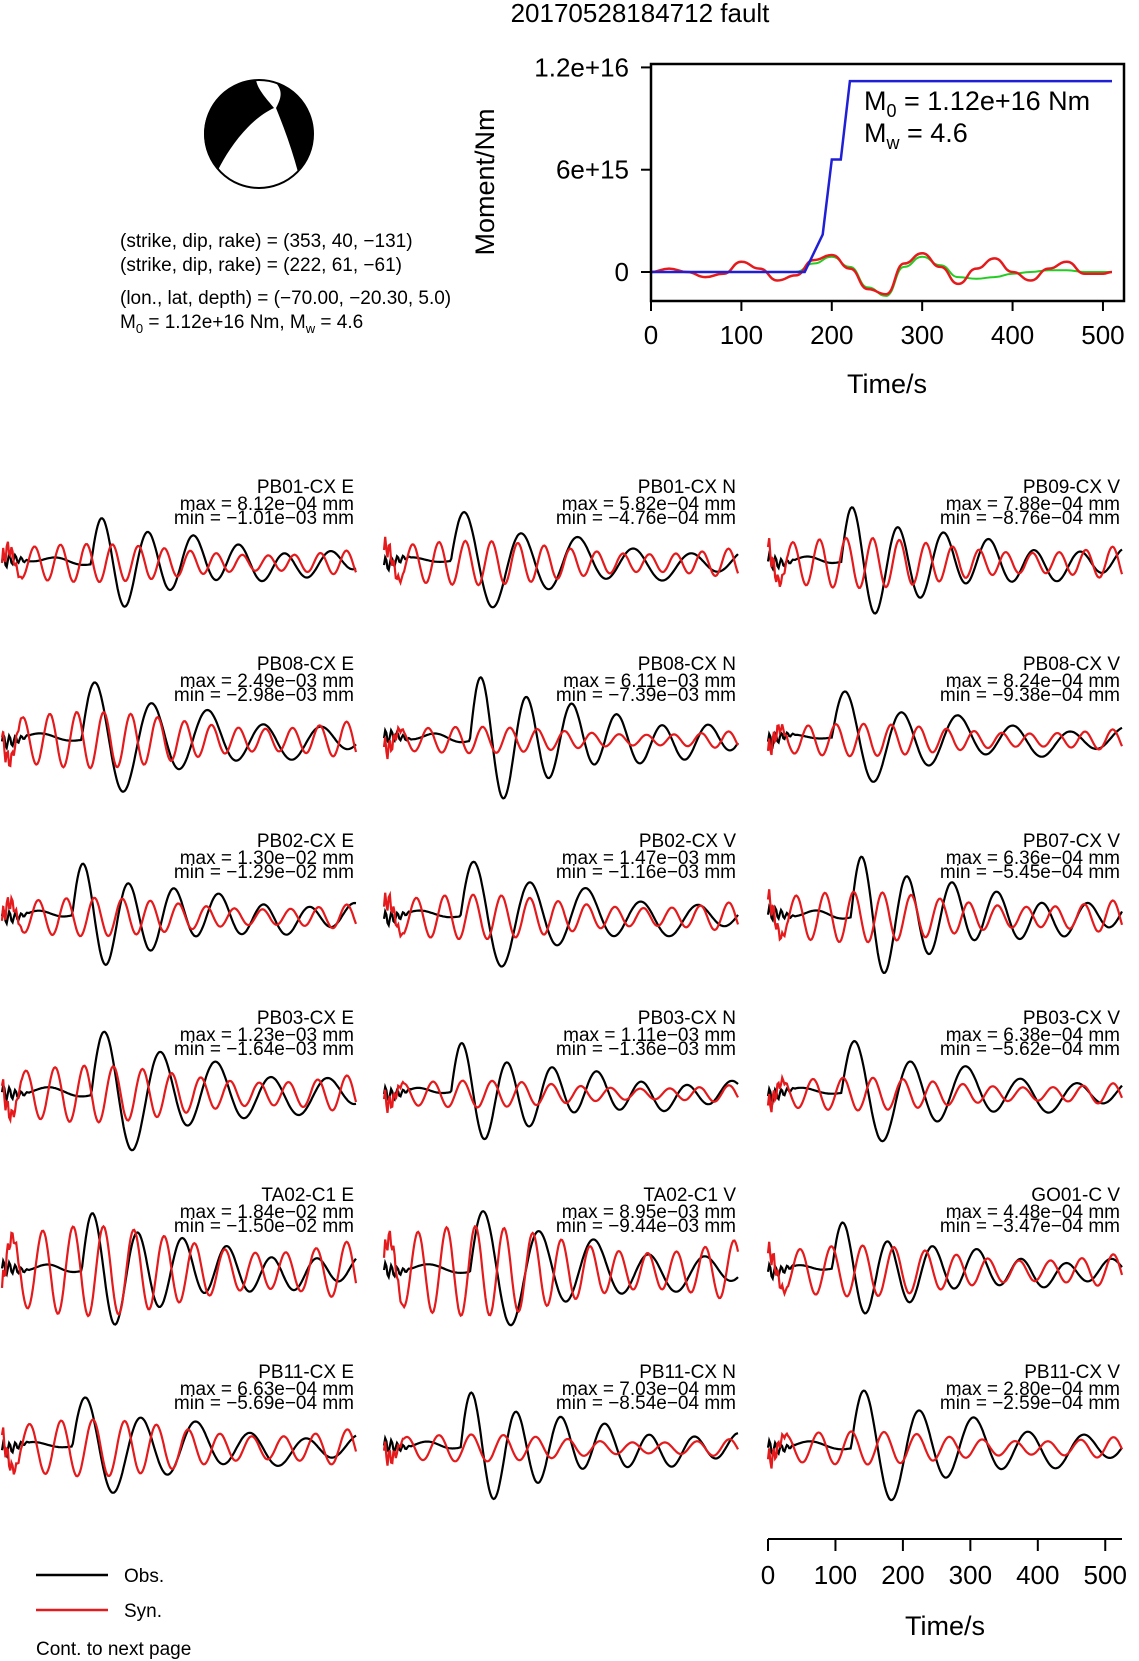 The image size is (1139, 1661). What do you see at coordinates (1071, 1018) in the screenshot?
I see `station-name: PB03-CX V` at bounding box center [1071, 1018].